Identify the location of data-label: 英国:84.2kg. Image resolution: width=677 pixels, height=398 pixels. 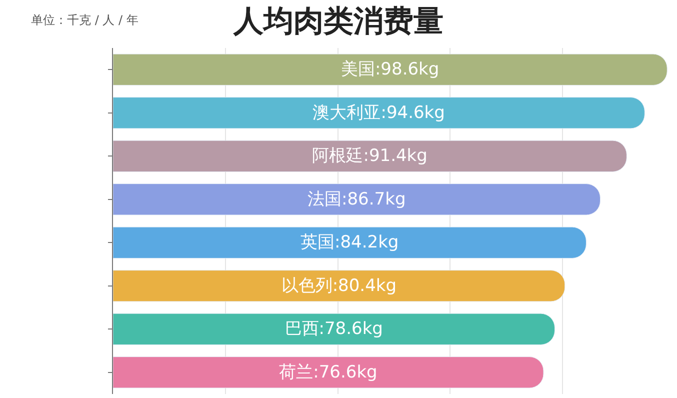
(349, 242).